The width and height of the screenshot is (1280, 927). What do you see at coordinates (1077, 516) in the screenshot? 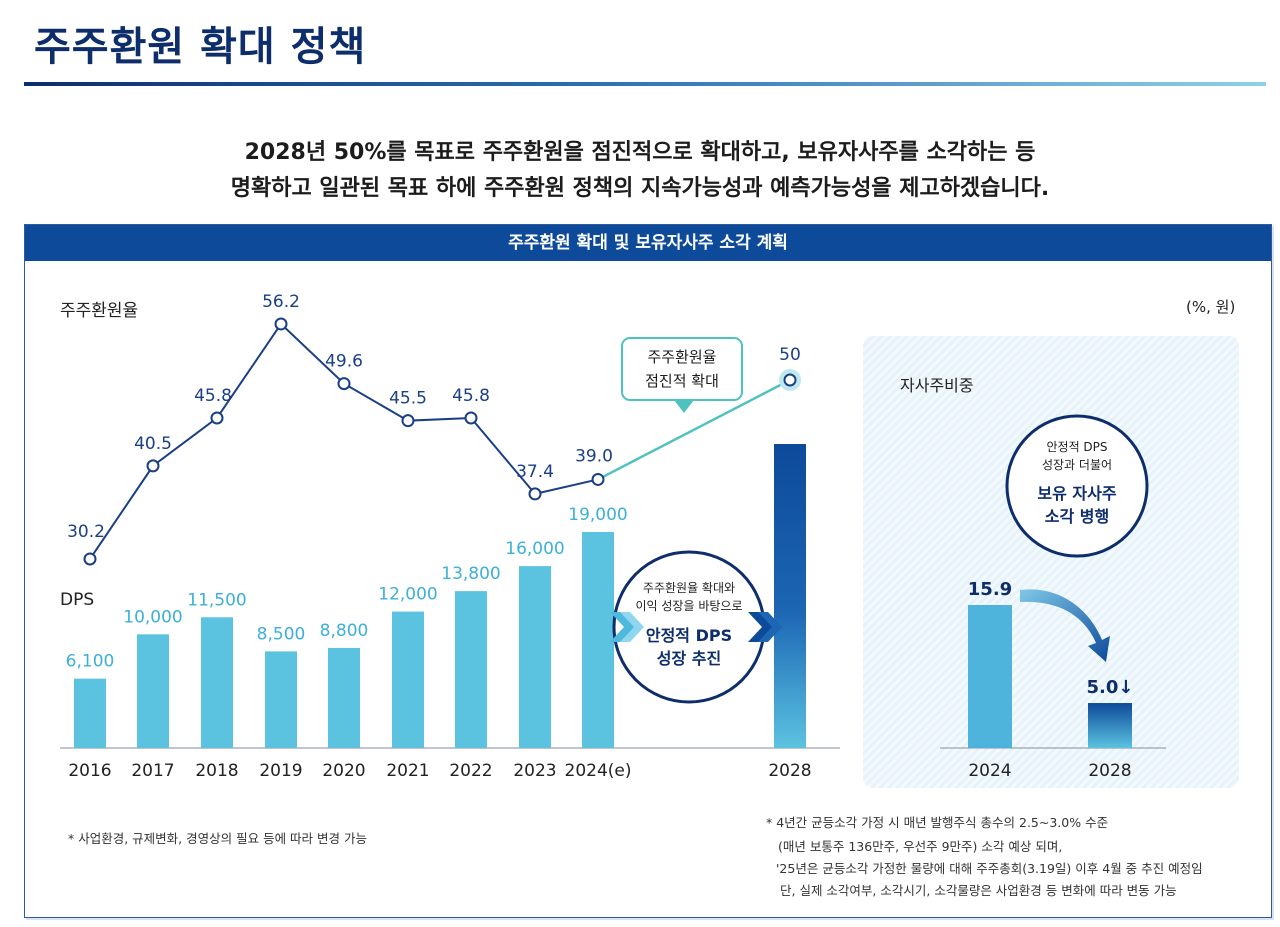
I see `treasury-big-2: 소각 병행` at bounding box center [1077, 516].